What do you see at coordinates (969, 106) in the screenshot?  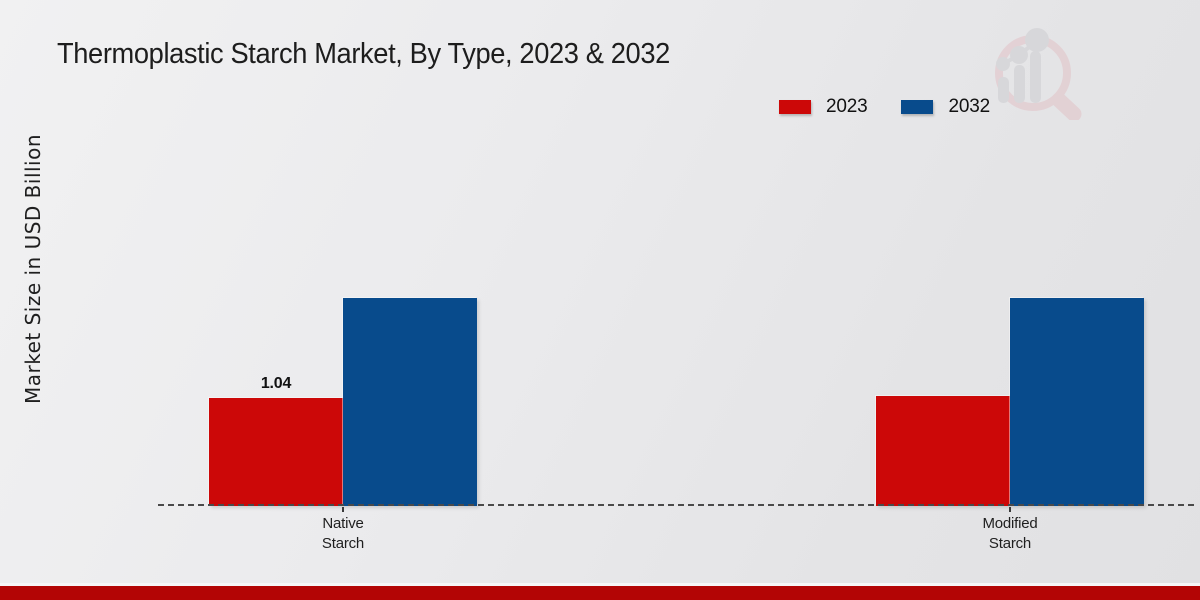 I see `legend-label: 2032` at bounding box center [969, 106].